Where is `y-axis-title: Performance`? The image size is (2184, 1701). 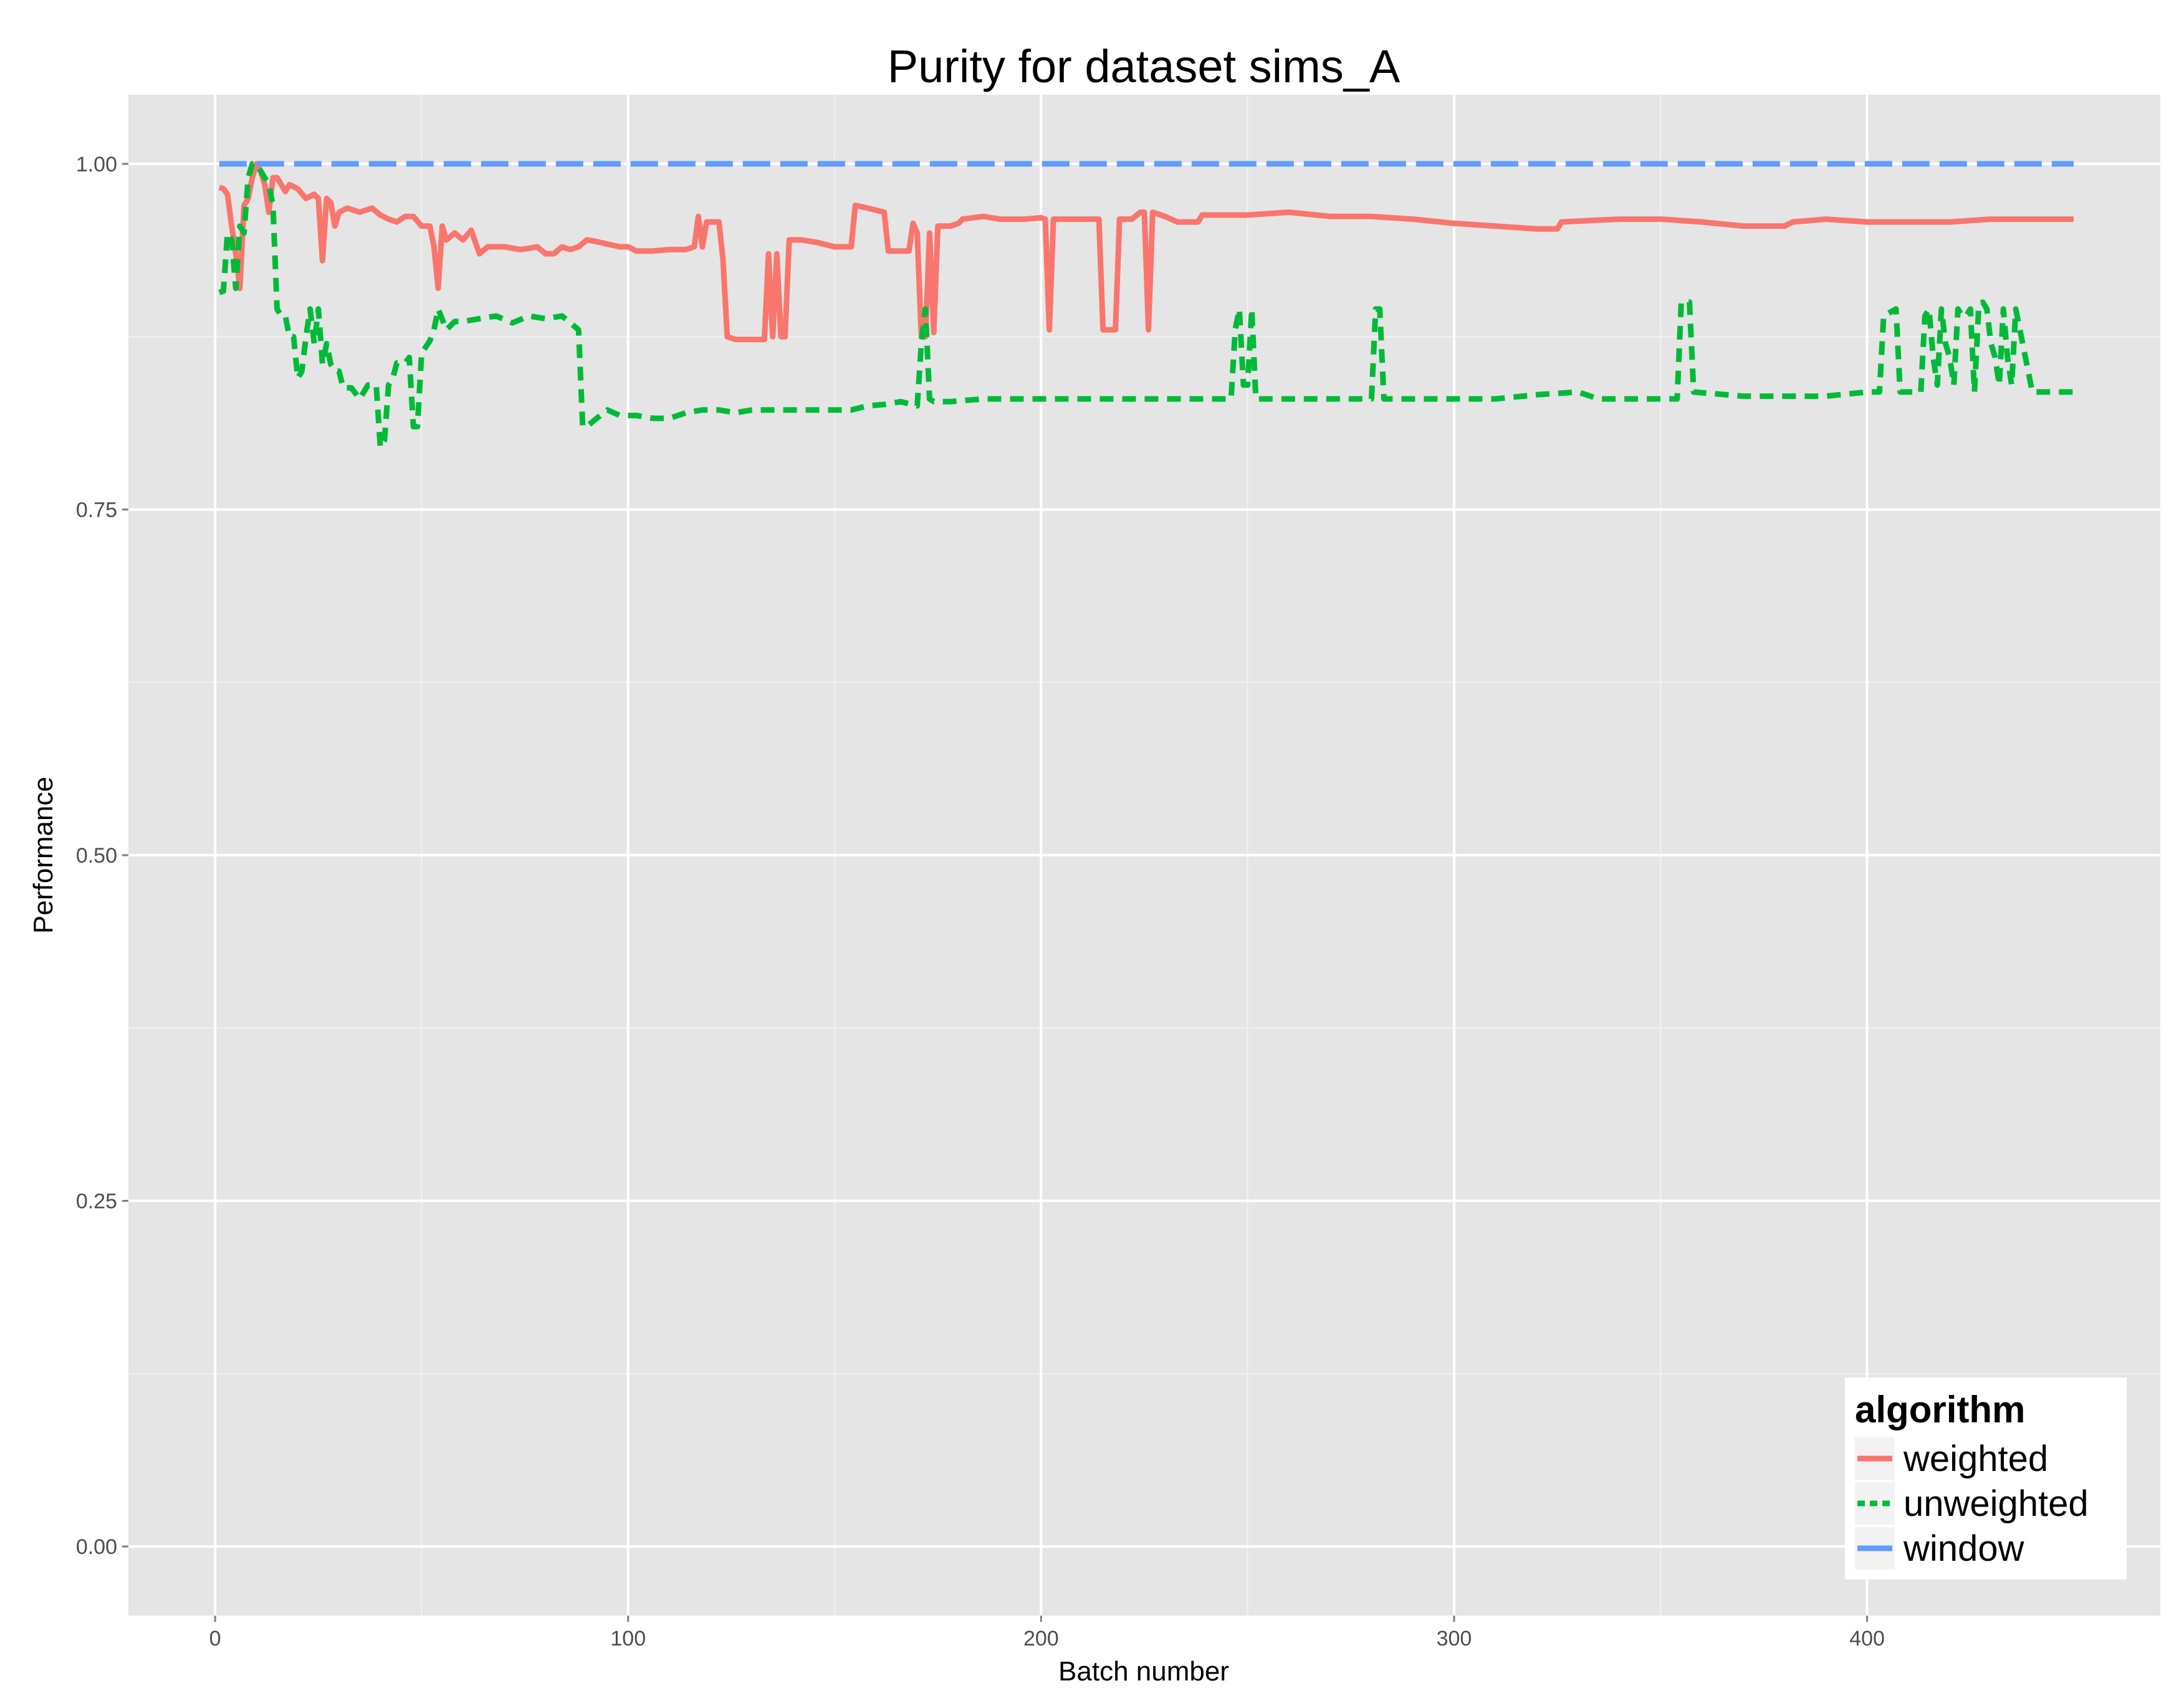 y-axis-title: Performance is located at coordinates (43, 855).